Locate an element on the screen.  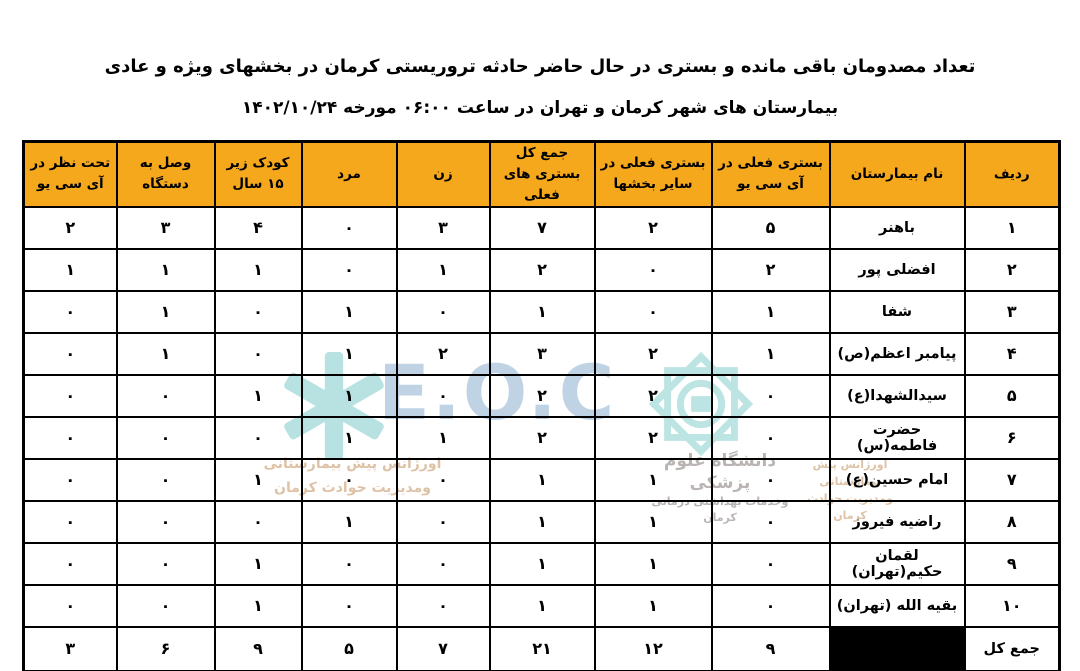
value-cell: ۵ is located at coordinates (770, 227).